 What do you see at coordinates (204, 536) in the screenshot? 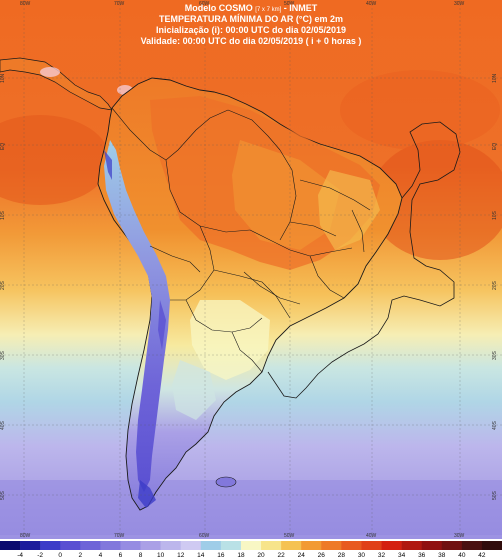
I see `grid-label-bottom: 60W` at bounding box center [204, 536].